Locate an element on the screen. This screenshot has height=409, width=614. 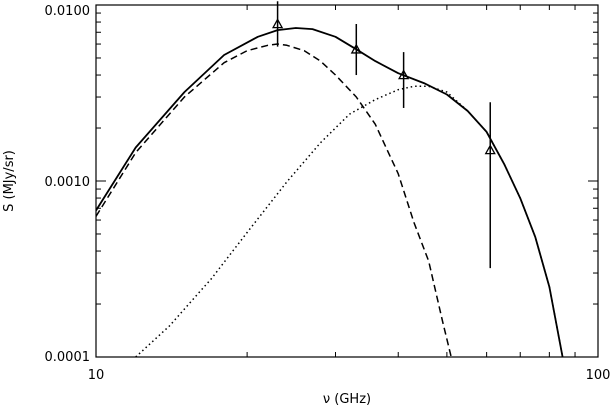
y-axis-label: S (MJy/sr) is located at coordinates (9, 181).